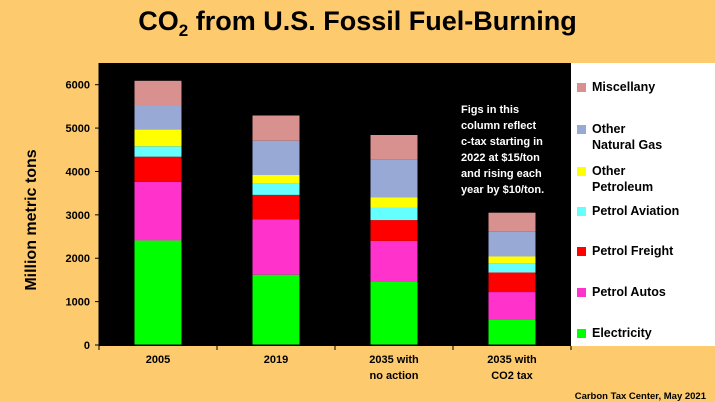 This screenshot has height=402, width=715. What do you see at coordinates (629, 292) in the screenshot?
I see `legend-label: Petrol Autos` at bounding box center [629, 292].